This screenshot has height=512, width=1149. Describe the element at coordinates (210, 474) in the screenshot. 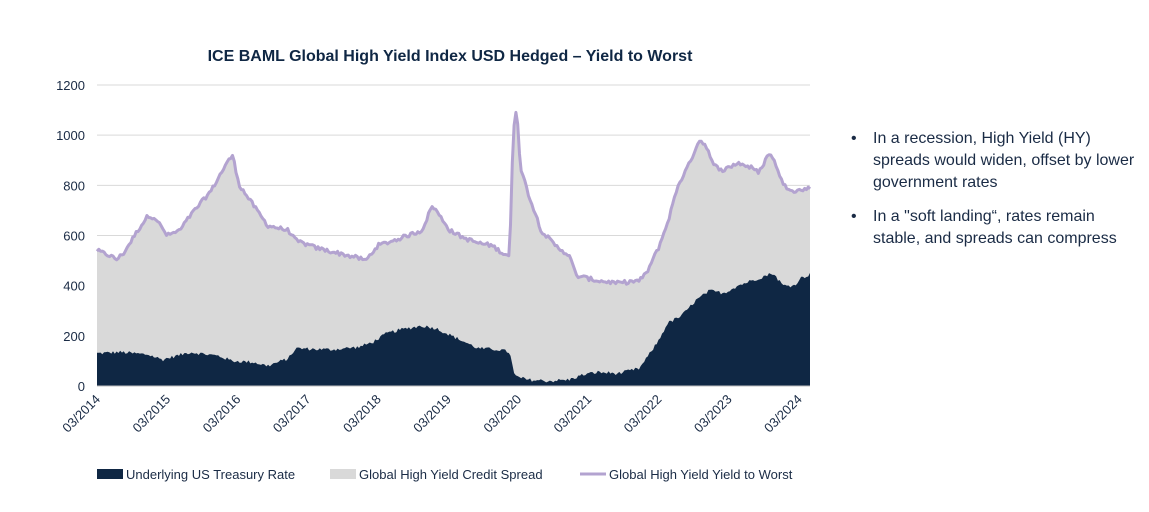

I see `legend-label: Underlying US Treasury Rate` at that location.